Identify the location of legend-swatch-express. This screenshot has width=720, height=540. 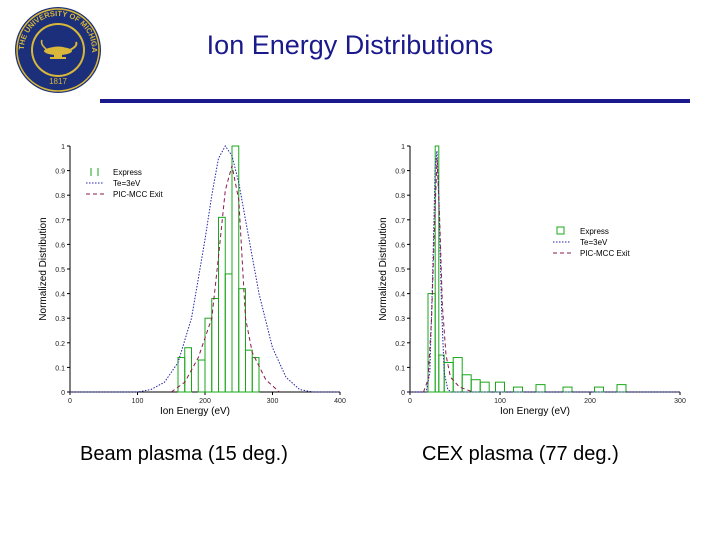
(560, 230).